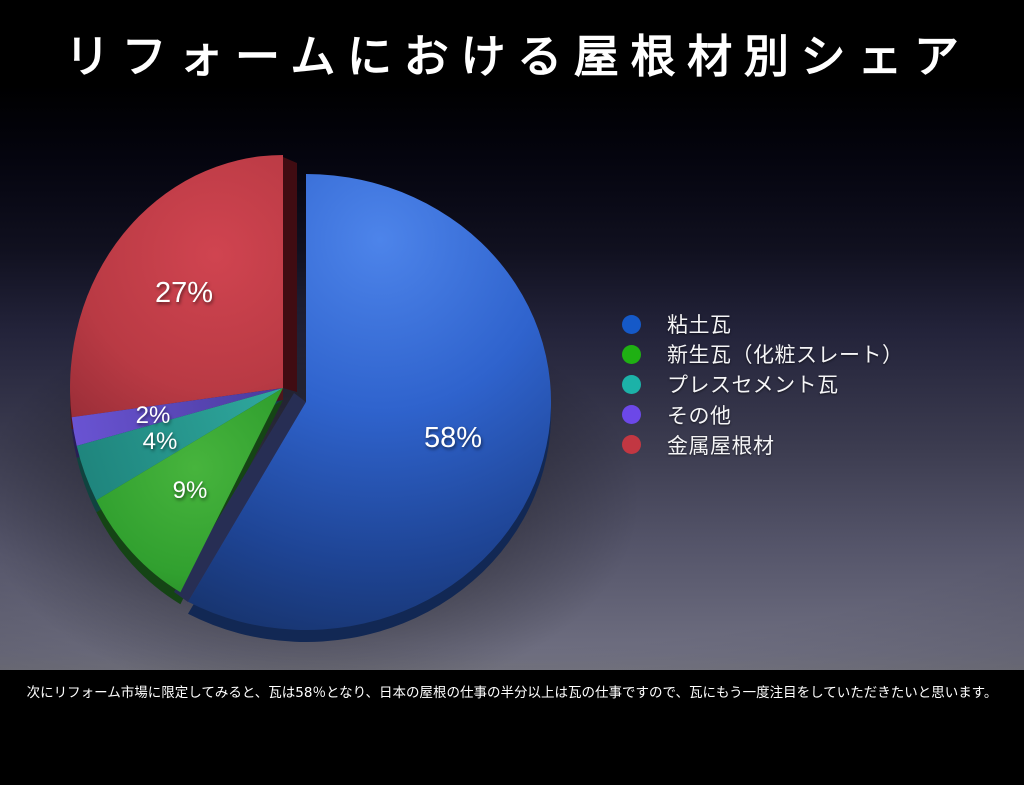 The width and height of the screenshot is (1024, 785). I want to click on pie-data-label-1: 9%, so click(190, 490).